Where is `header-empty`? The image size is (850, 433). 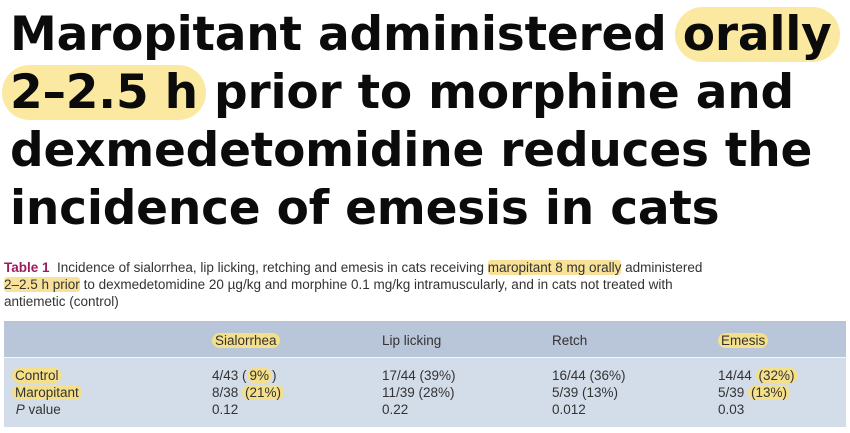 header-empty is located at coordinates (108, 340).